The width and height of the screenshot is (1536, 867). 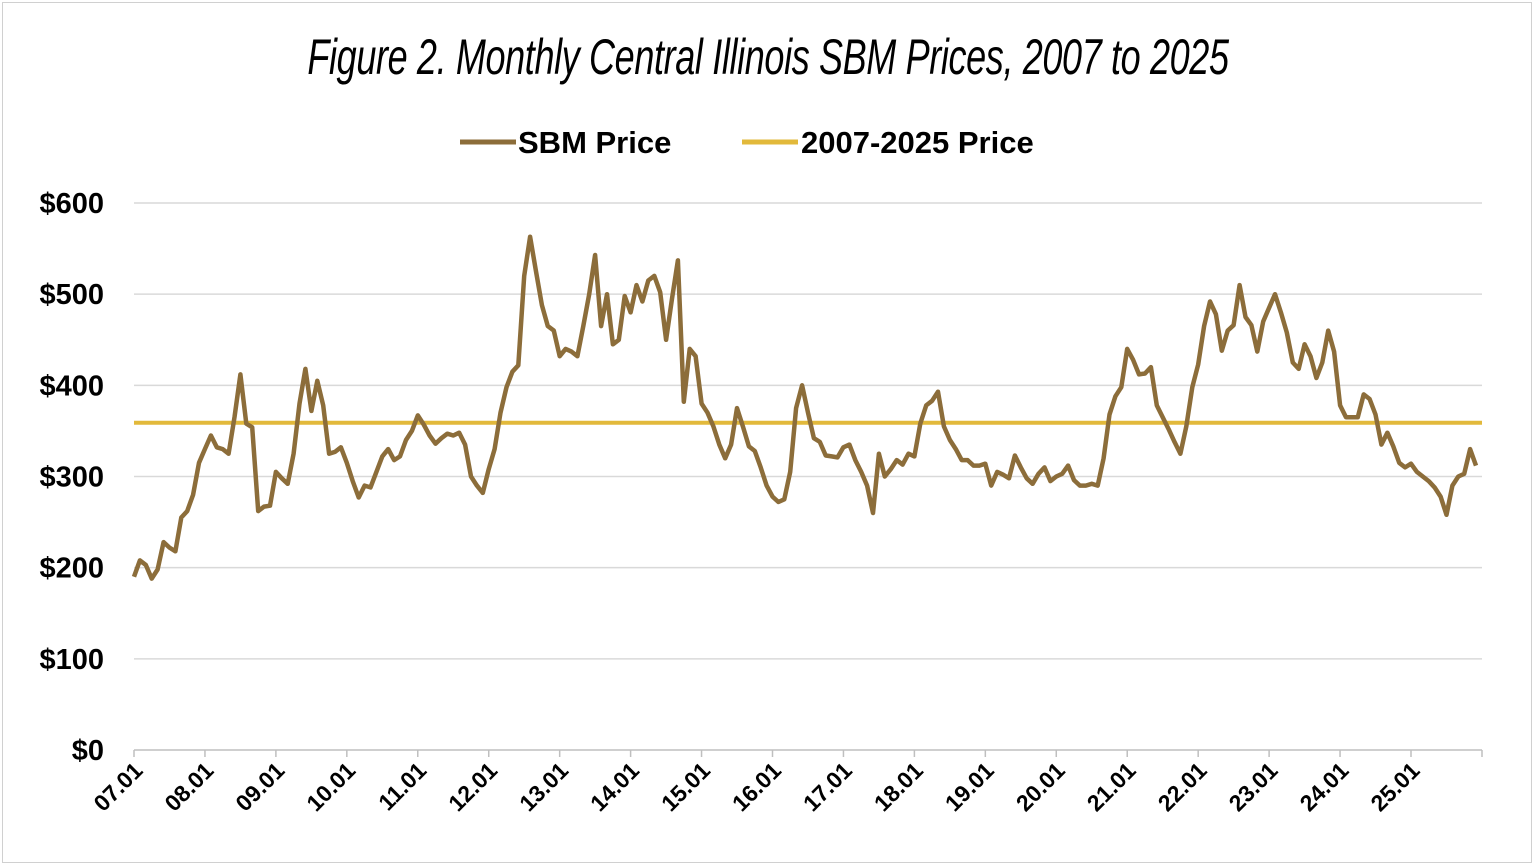 What do you see at coordinates (614, 786) in the screenshot?
I see `x-tick-label: 14.01` at bounding box center [614, 786].